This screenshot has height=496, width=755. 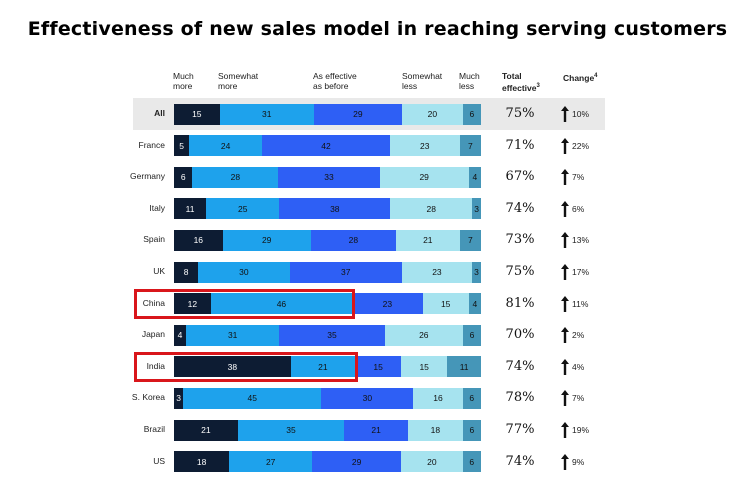 What do you see at coordinates (470, 240) in the screenshot?
I see `bar-segment: 7` at bounding box center [470, 240].